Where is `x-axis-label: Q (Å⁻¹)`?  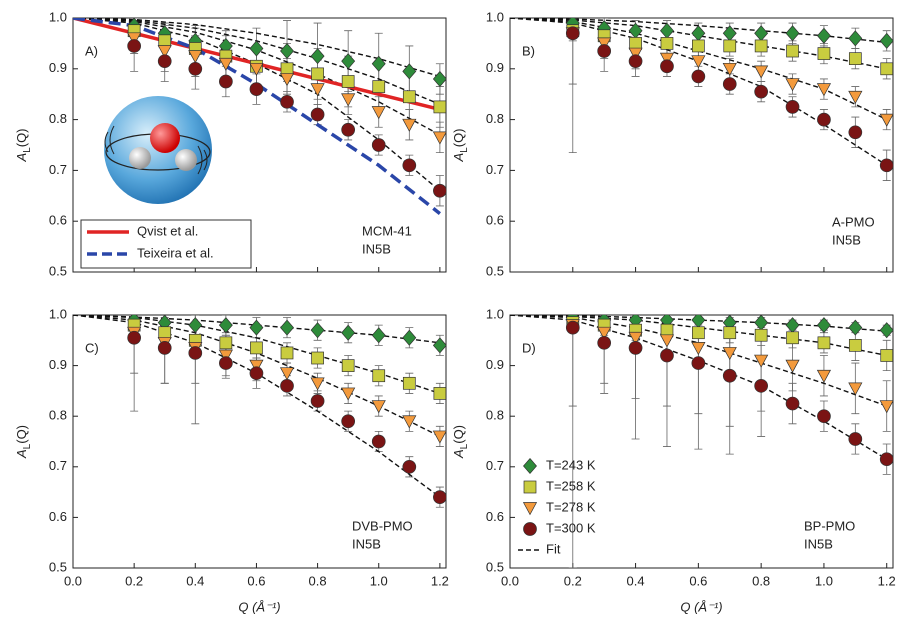
x-axis-label: Q (Å⁻¹) is located at coordinates (259, 606).